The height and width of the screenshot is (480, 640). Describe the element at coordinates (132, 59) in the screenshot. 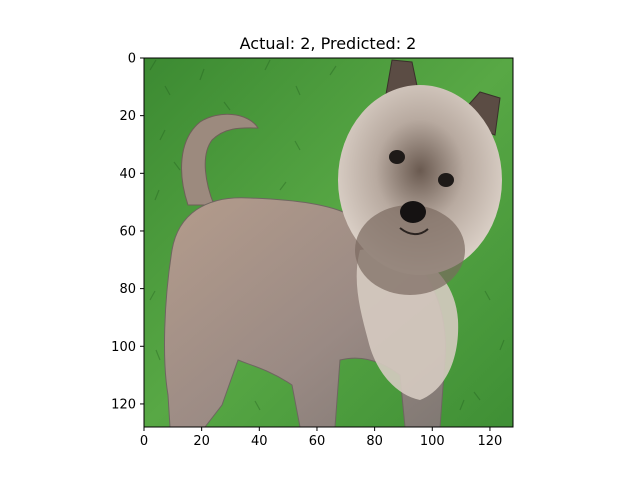

I see `y-tick-label: 0` at that location.